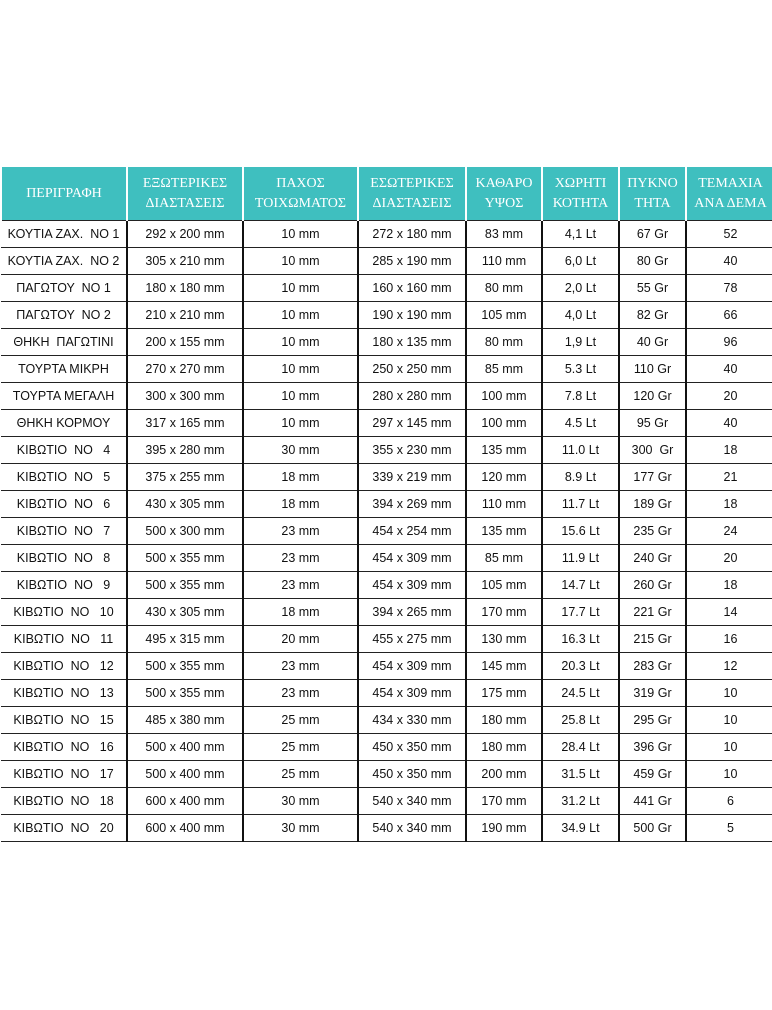  What do you see at coordinates (503, 315) in the screenshot?
I see `table-cell: 105 mm` at bounding box center [503, 315].